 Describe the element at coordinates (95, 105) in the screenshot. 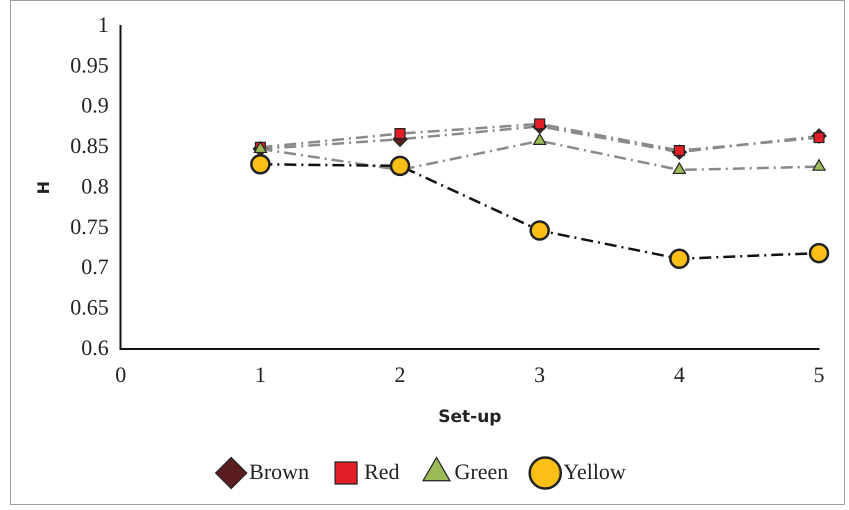

I see `y-tick-label: 0.9` at that location.